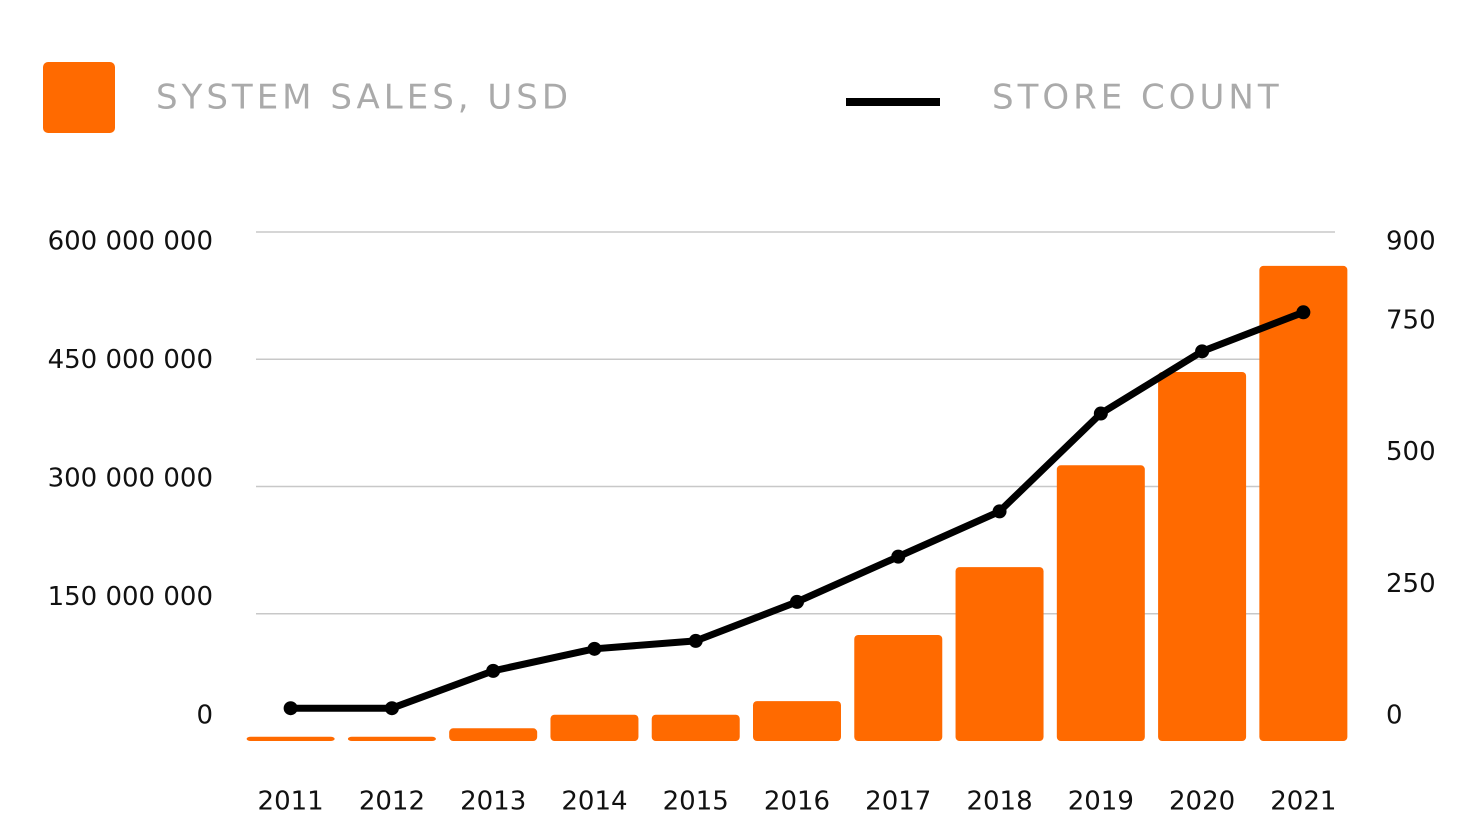 The height and width of the screenshot is (828, 1466). What do you see at coordinates (1303, 802) in the screenshot?
I see `x-tick-label: 2021` at bounding box center [1303, 802].